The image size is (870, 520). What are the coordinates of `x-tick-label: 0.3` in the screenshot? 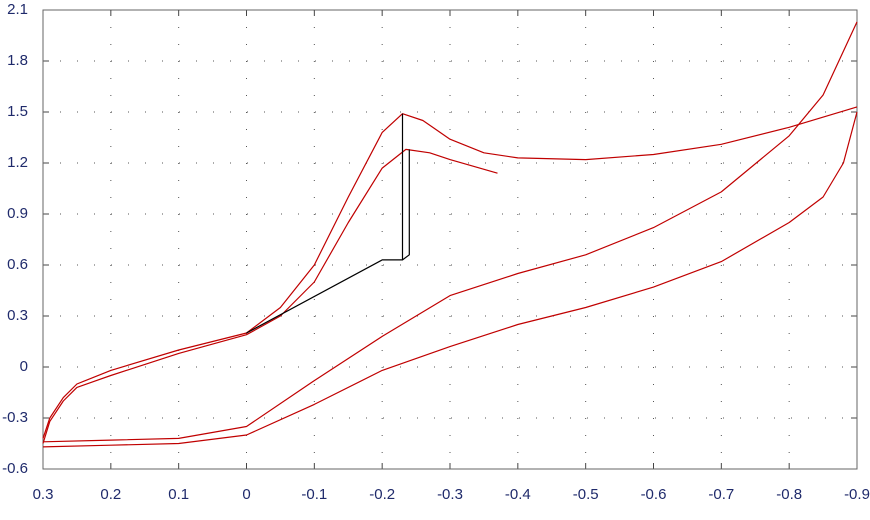 It's located at (43, 494).